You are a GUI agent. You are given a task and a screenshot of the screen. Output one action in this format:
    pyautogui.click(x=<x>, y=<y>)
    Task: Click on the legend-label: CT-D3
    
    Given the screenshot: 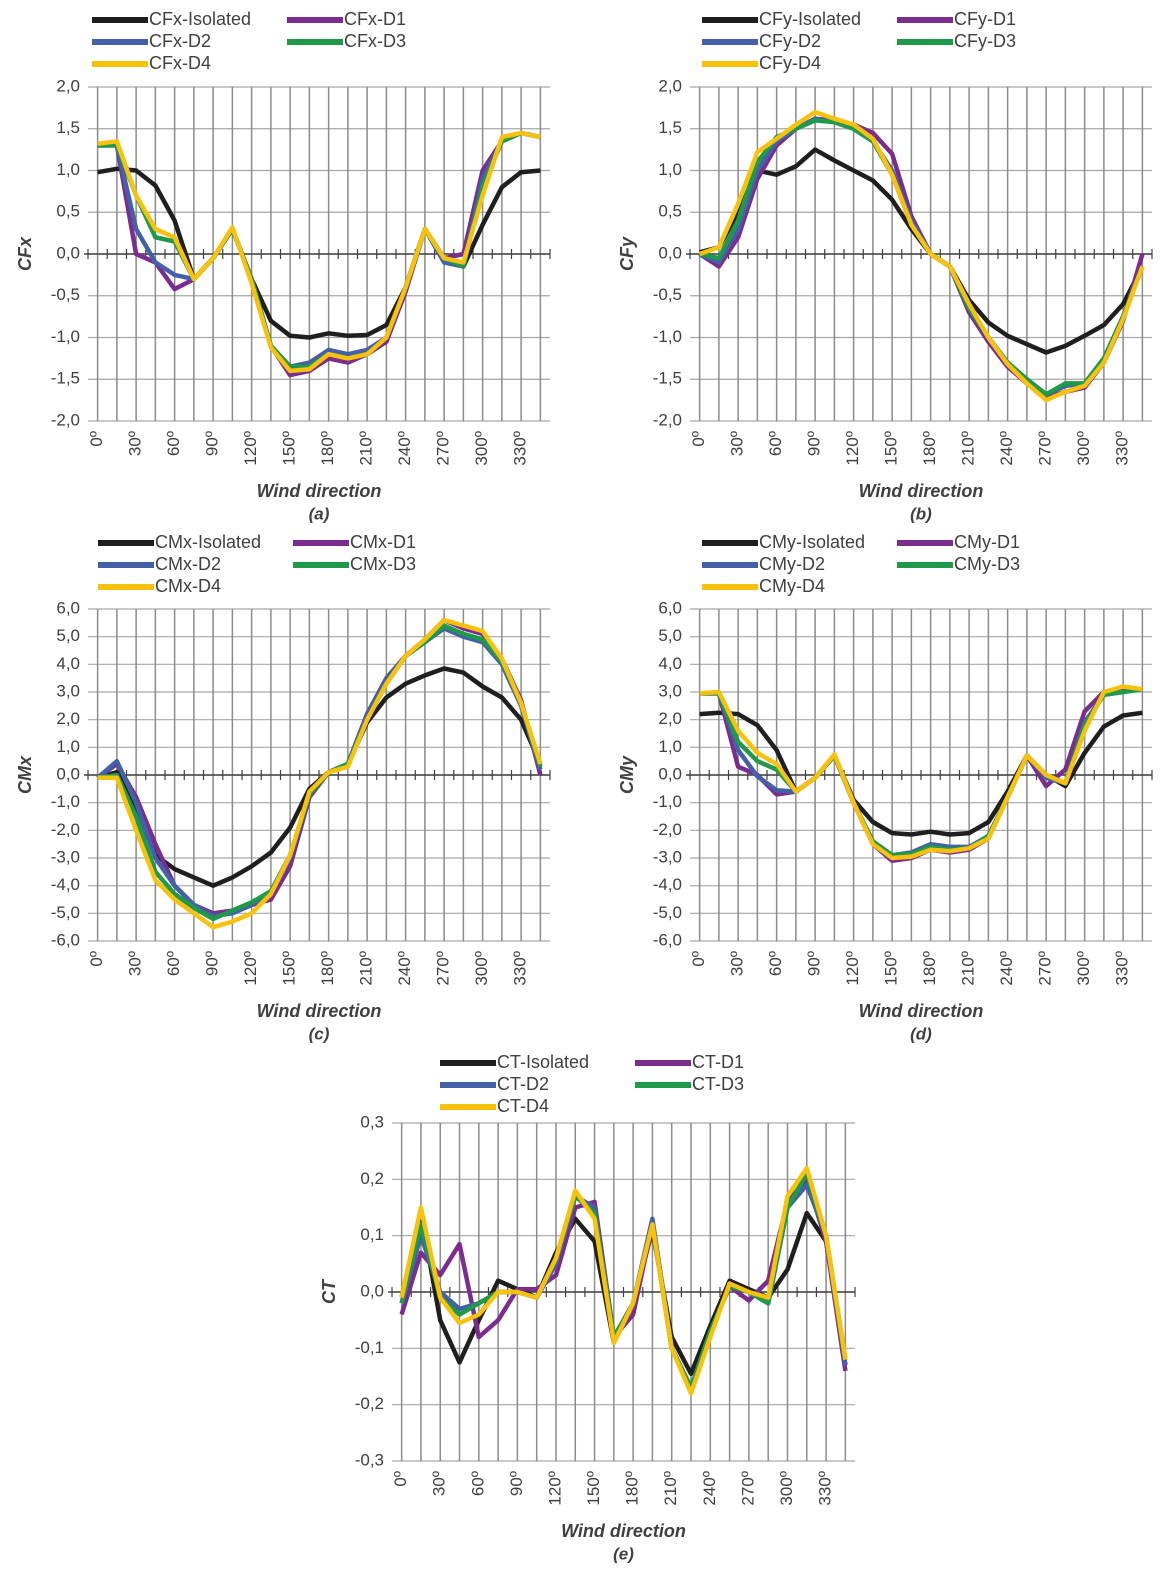 What is the action you would take?
    pyautogui.click(x=718, y=1084)
    